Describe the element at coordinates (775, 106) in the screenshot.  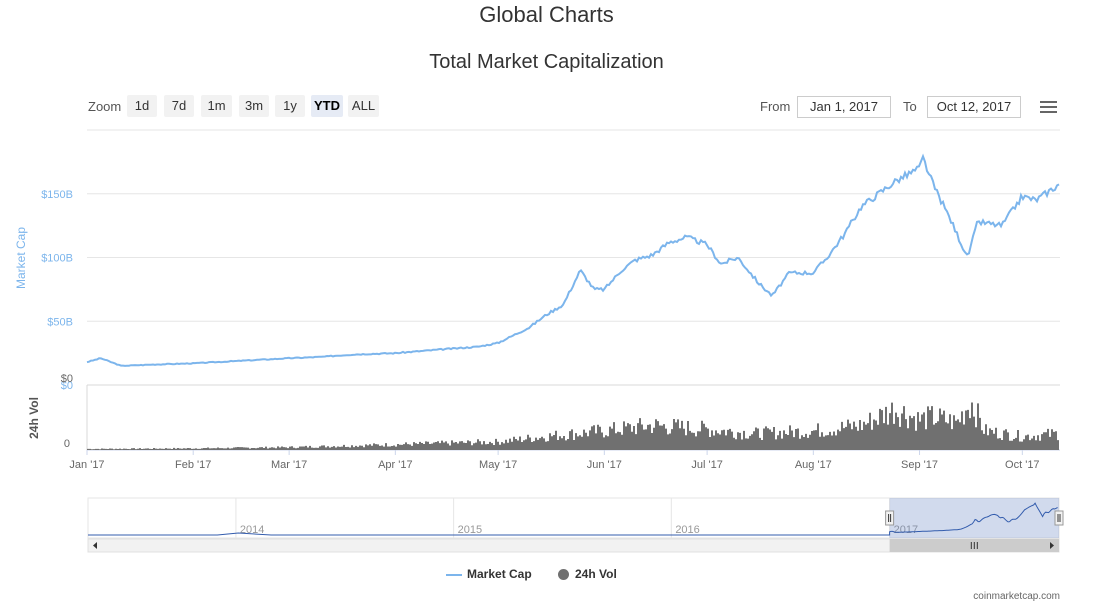
I see `from-label: From` at that location.